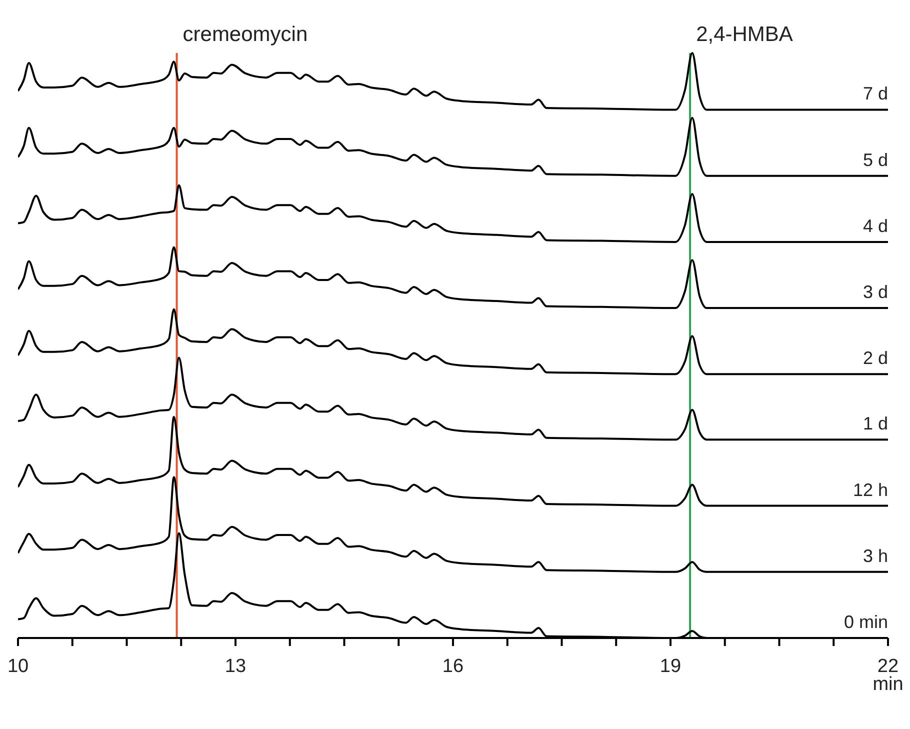 The width and height of the screenshot is (910, 729). What do you see at coordinates (744, 34) in the screenshot?
I see `ref-line-label: 2,4-HMBA` at bounding box center [744, 34].